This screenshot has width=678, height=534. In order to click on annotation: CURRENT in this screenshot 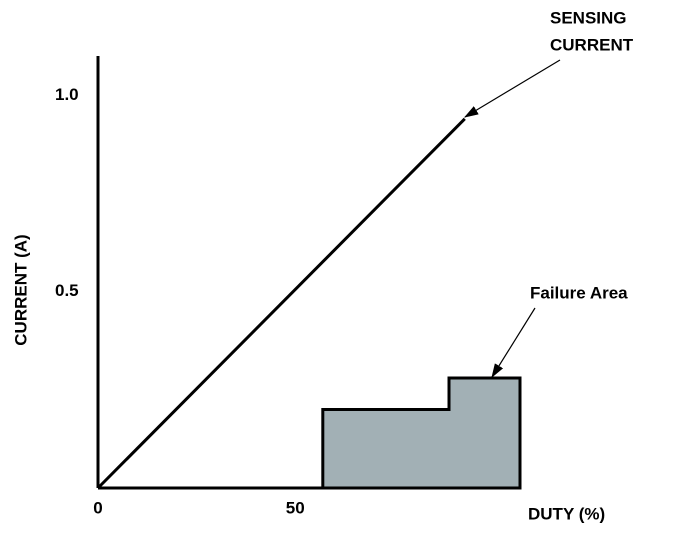, I will do `click(592, 44)`.